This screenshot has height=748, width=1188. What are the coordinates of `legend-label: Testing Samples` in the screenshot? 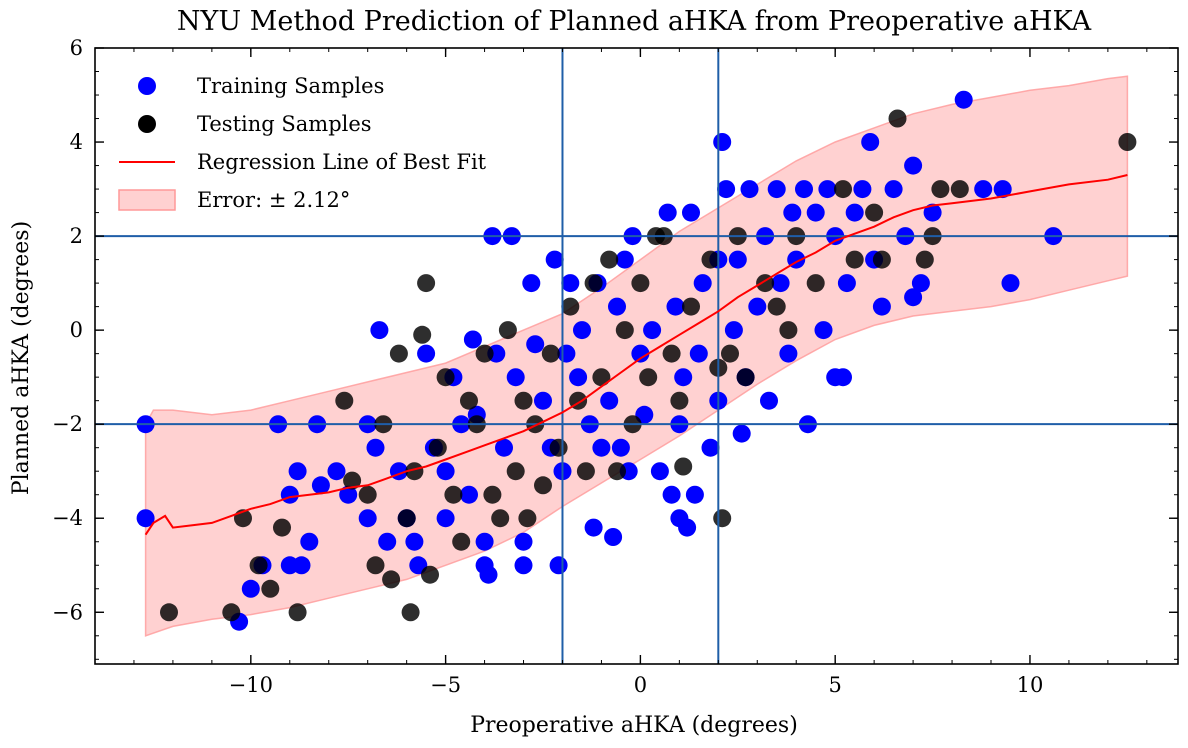 It's located at (284, 124).